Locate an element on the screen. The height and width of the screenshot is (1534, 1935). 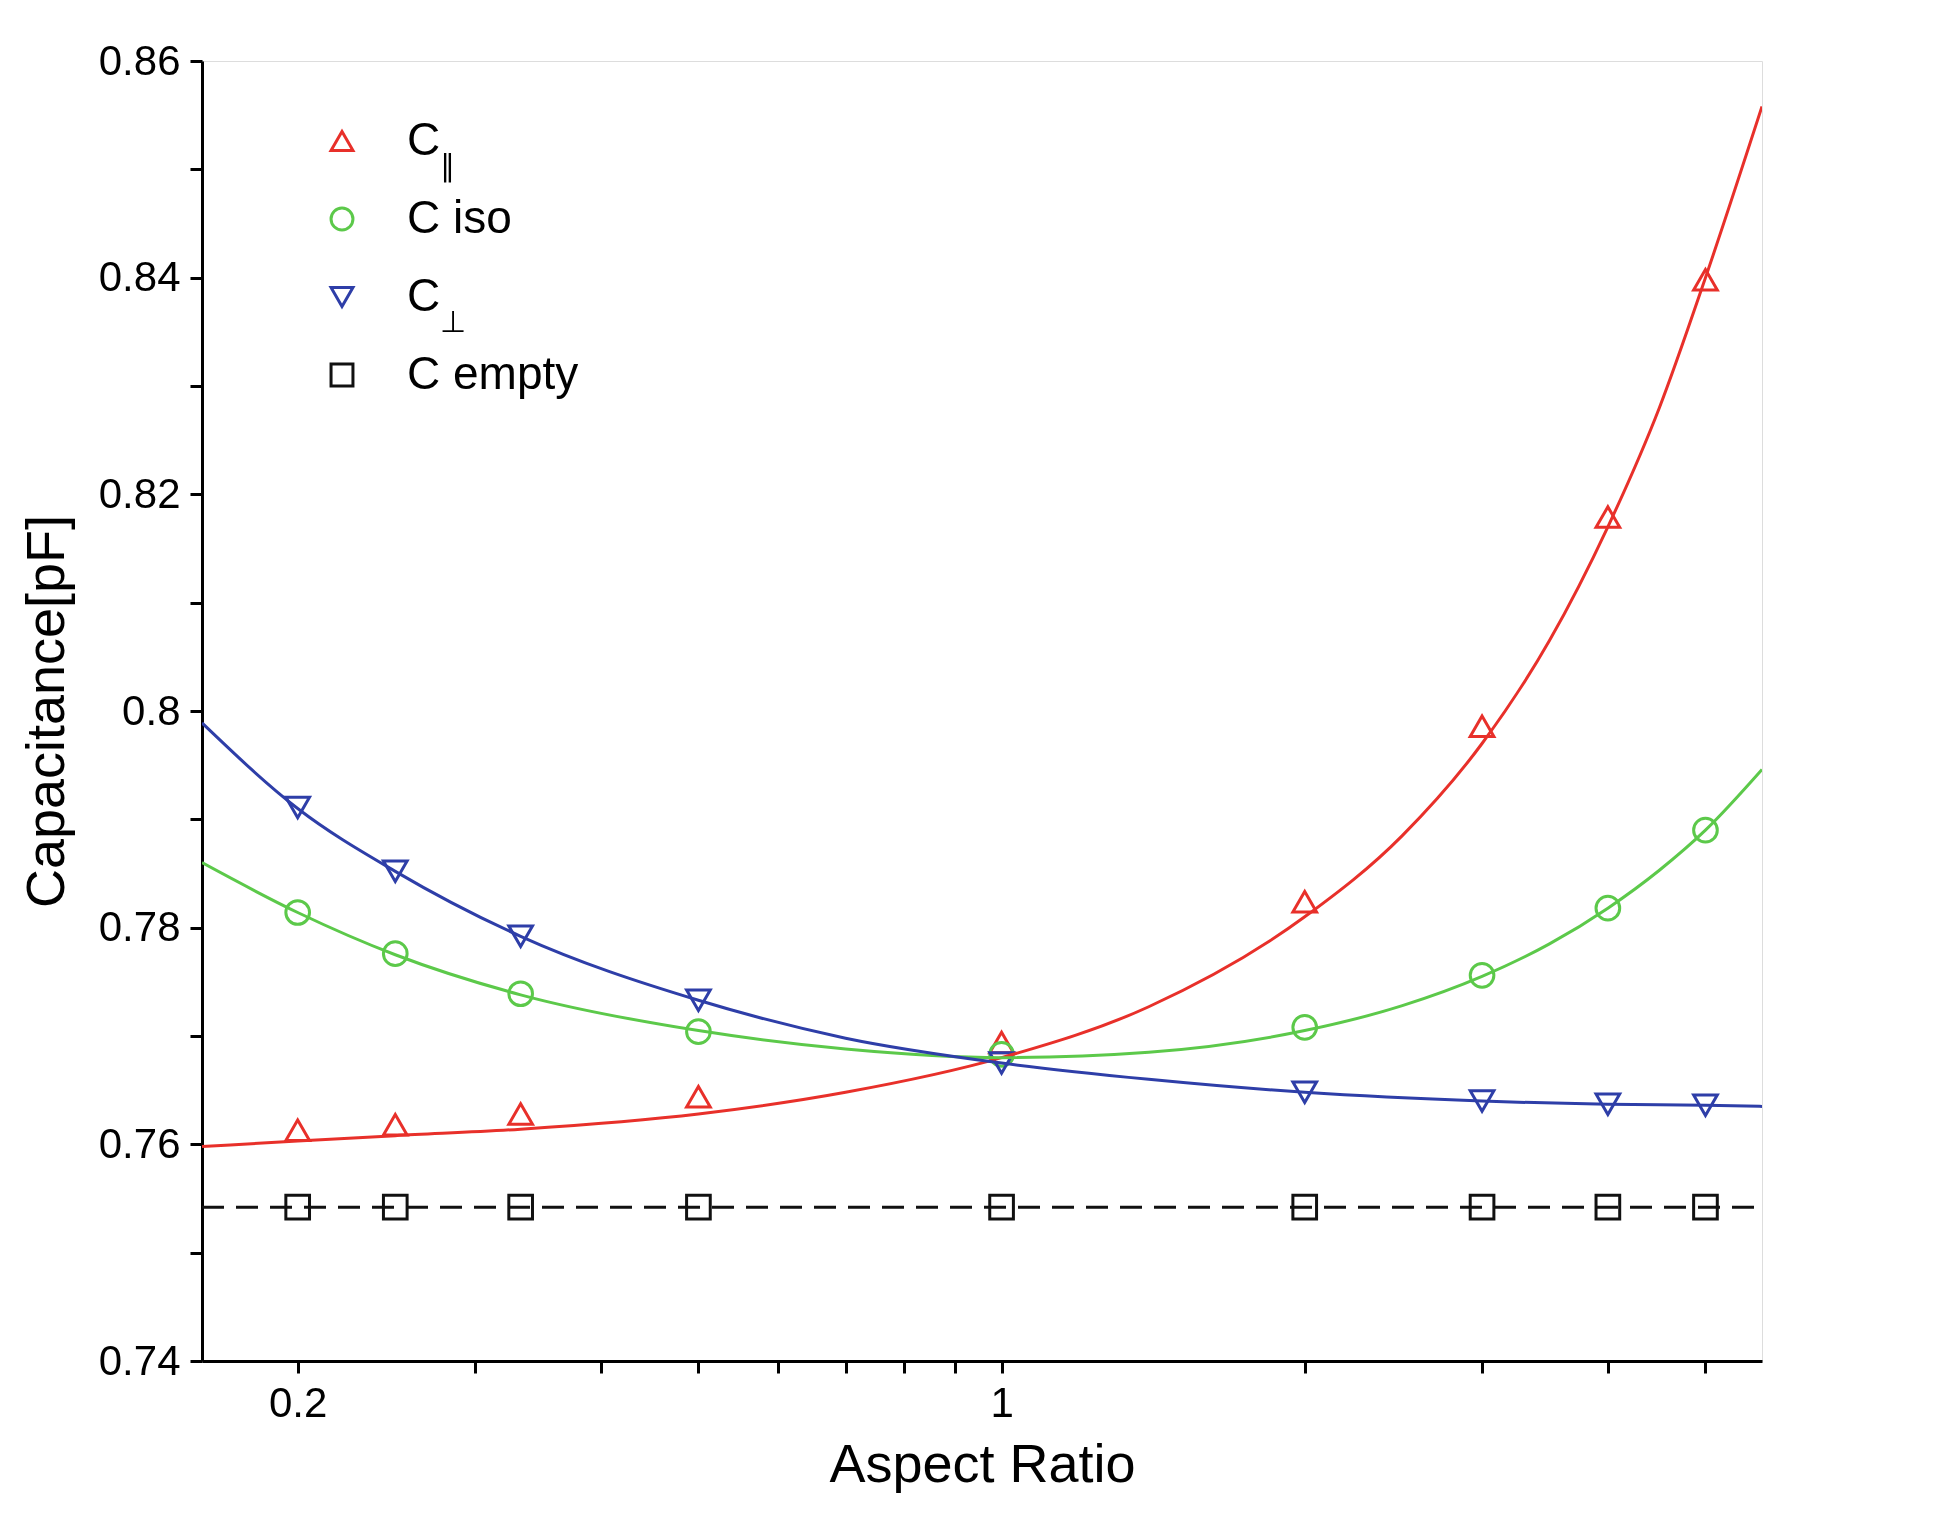
y-tick-label: 0.76 is located at coordinates (139, 1143).